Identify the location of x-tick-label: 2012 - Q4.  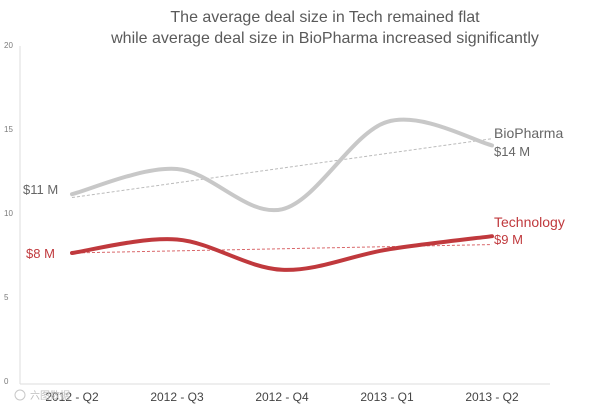
(282, 397).